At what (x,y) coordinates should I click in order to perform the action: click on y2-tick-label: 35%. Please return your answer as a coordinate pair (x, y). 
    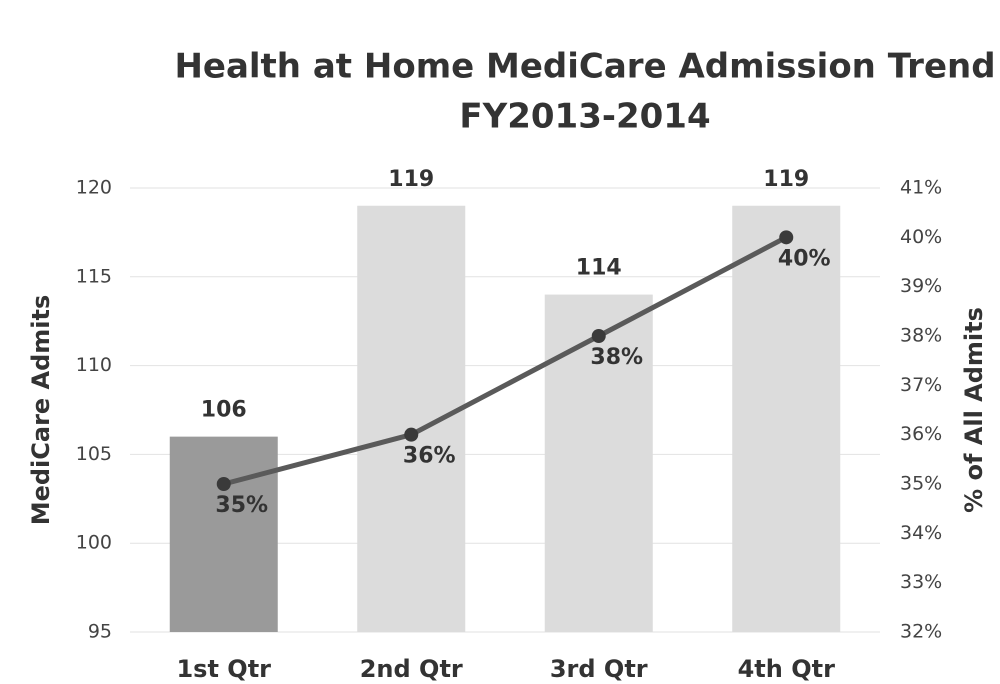
    Looking at the image, I should click on (921, 484).